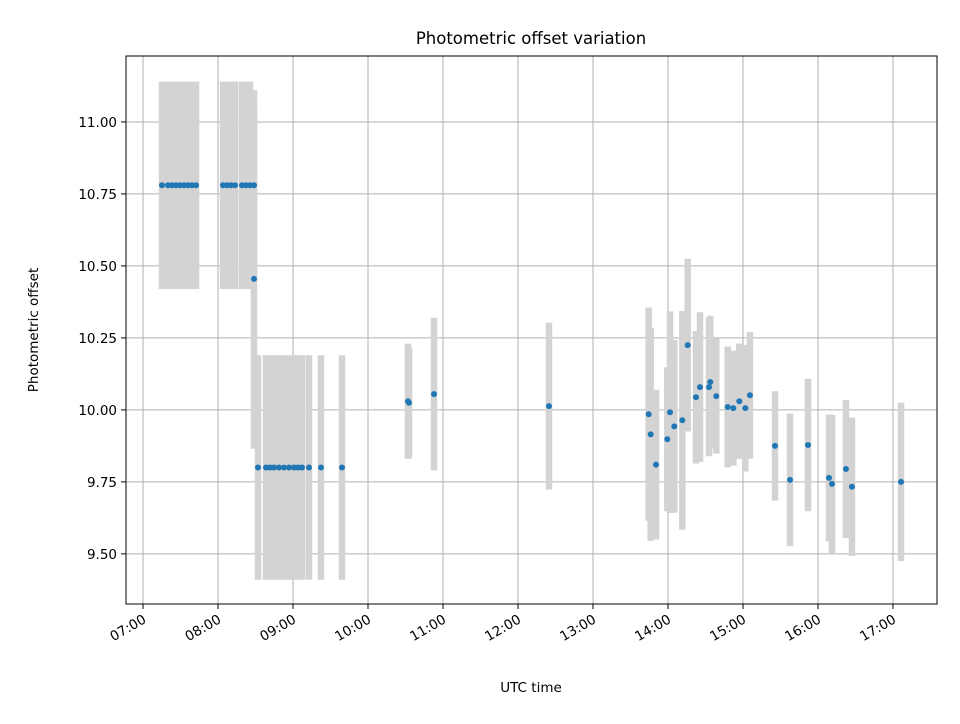  I want to click on y-axis: 9.50 9.75 10.00 10.25 10.50 10.75 11.00, so click(102, 339).